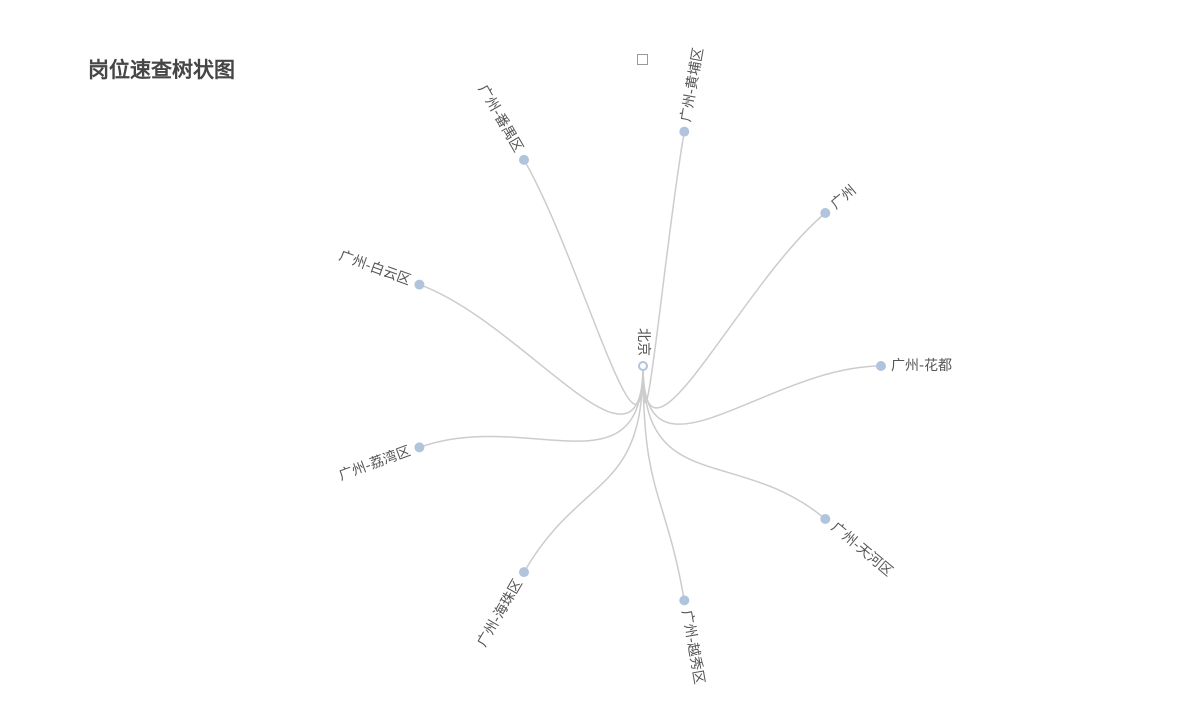 The image size is (1192, 714). Describe the element at coordinates (642, 59) in the screenshot. I see `legend-toggle` at that location.